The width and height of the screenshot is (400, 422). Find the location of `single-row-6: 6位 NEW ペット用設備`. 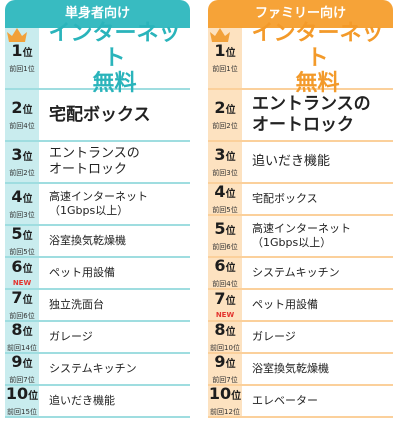

single-row-6: 6位 NEW ペット用設備 is located at coordinates (97, 274).